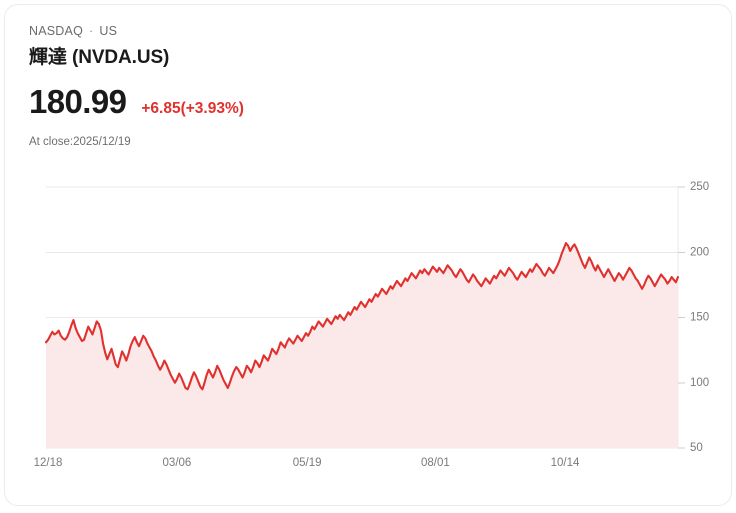 The width and height of the screenshot is (736, 513). I want to click on y-tick-label: 200, so click(699, 252).